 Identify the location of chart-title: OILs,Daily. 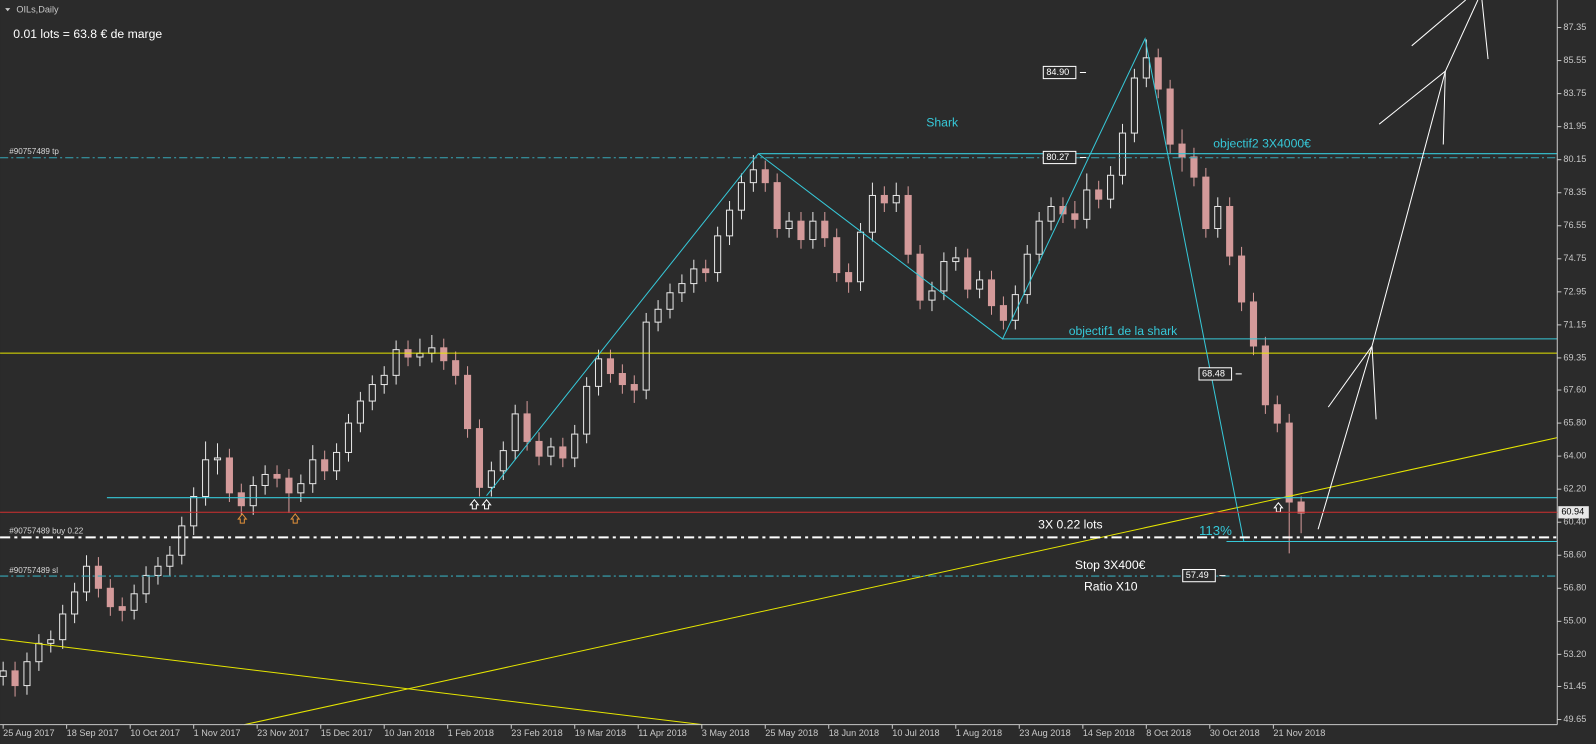
(37, 10).